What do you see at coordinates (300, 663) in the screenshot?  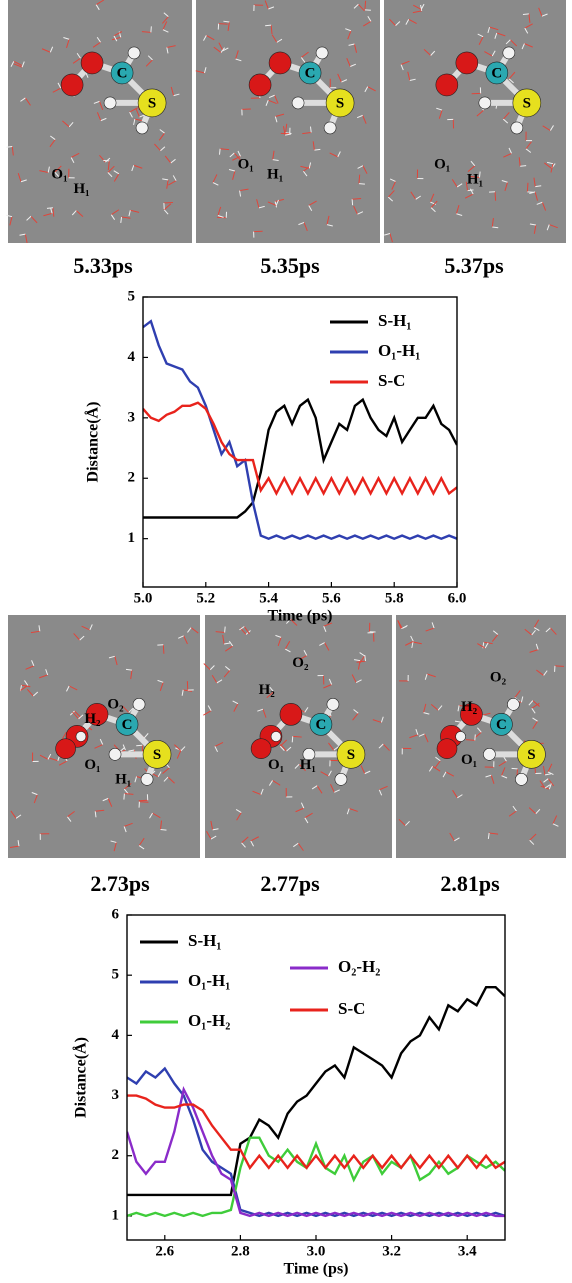 I see `atom-label: O₂` at bounding box center [300, 663].